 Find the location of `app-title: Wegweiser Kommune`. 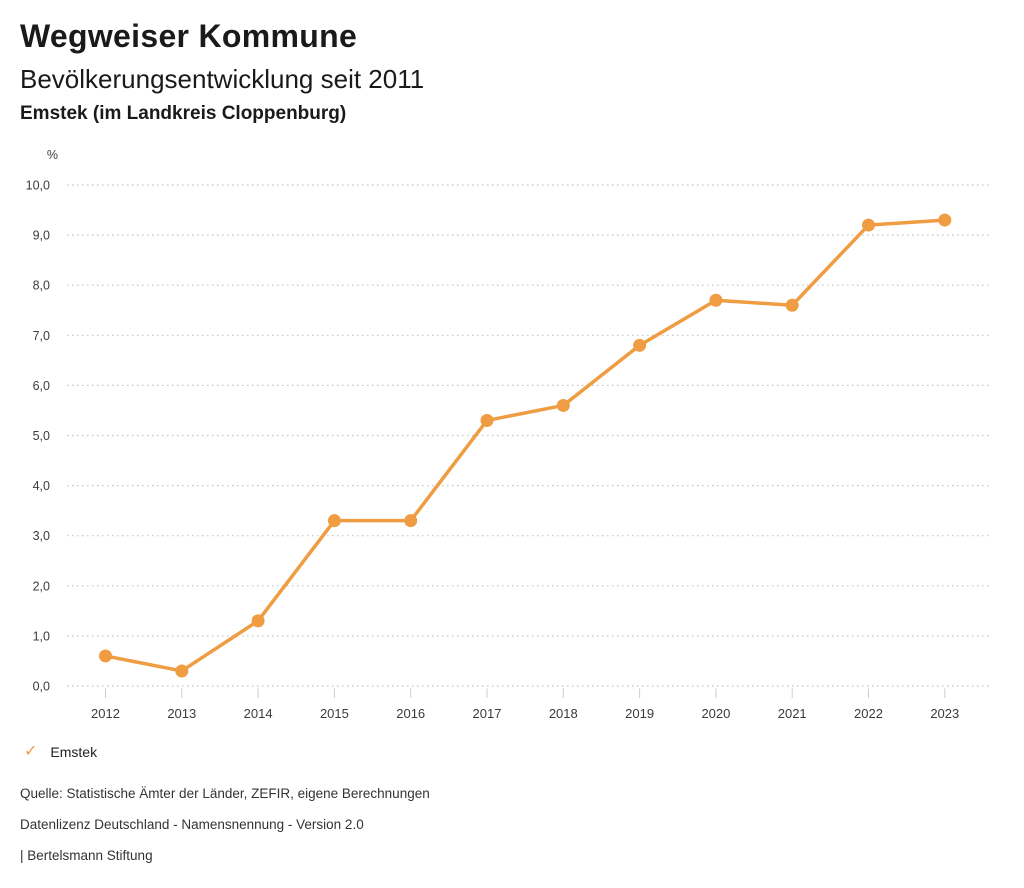

app-title: Wegweiser Kommune is located at coordinates (189, 36).